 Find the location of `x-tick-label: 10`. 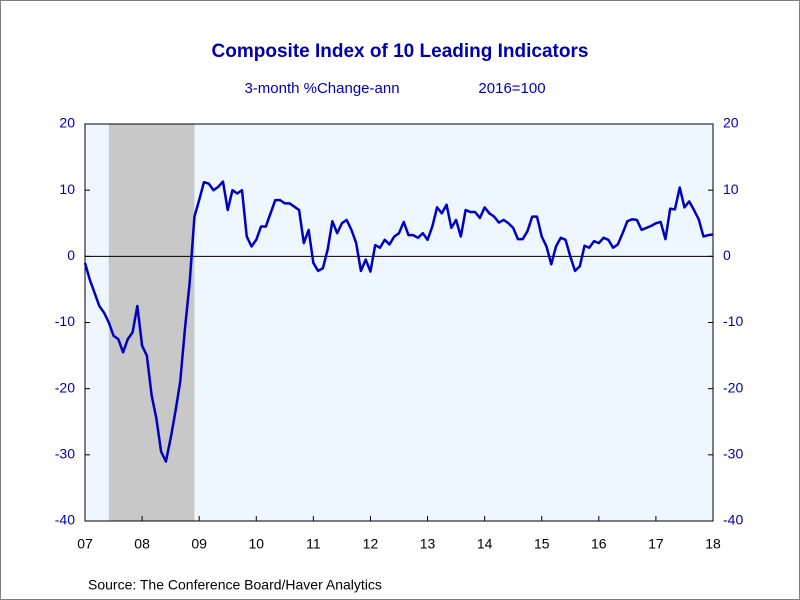

x-tick-label: 10 is located at coordinates (256, 544).